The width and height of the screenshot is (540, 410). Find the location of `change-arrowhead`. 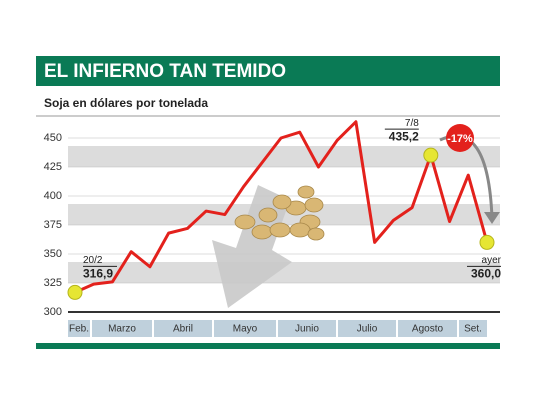

change-arrowhead is located at coordinates (492, 218).